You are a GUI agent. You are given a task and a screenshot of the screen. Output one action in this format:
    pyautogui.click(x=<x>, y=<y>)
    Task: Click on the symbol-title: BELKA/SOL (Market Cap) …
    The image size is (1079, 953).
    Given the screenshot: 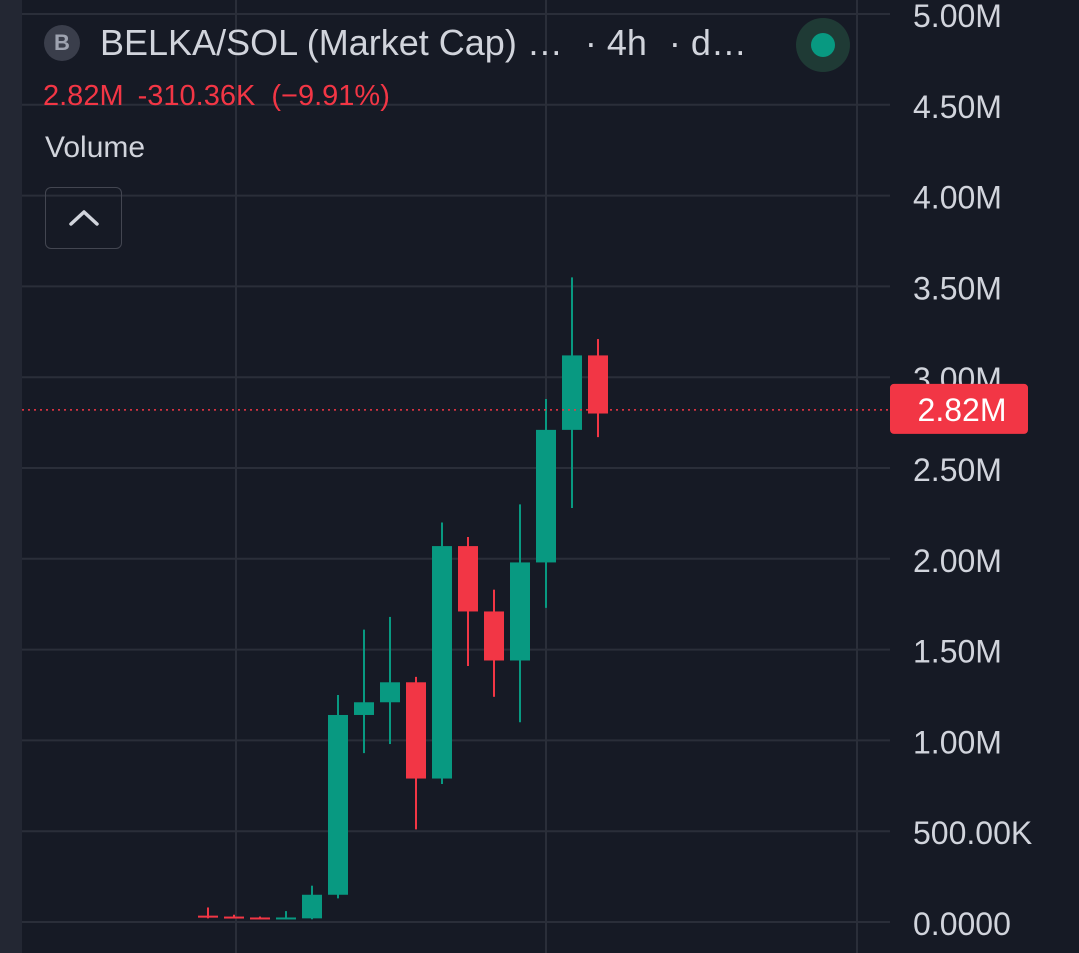 What is the action you would take?
    pyautogui.click(x=331, y=42)
    